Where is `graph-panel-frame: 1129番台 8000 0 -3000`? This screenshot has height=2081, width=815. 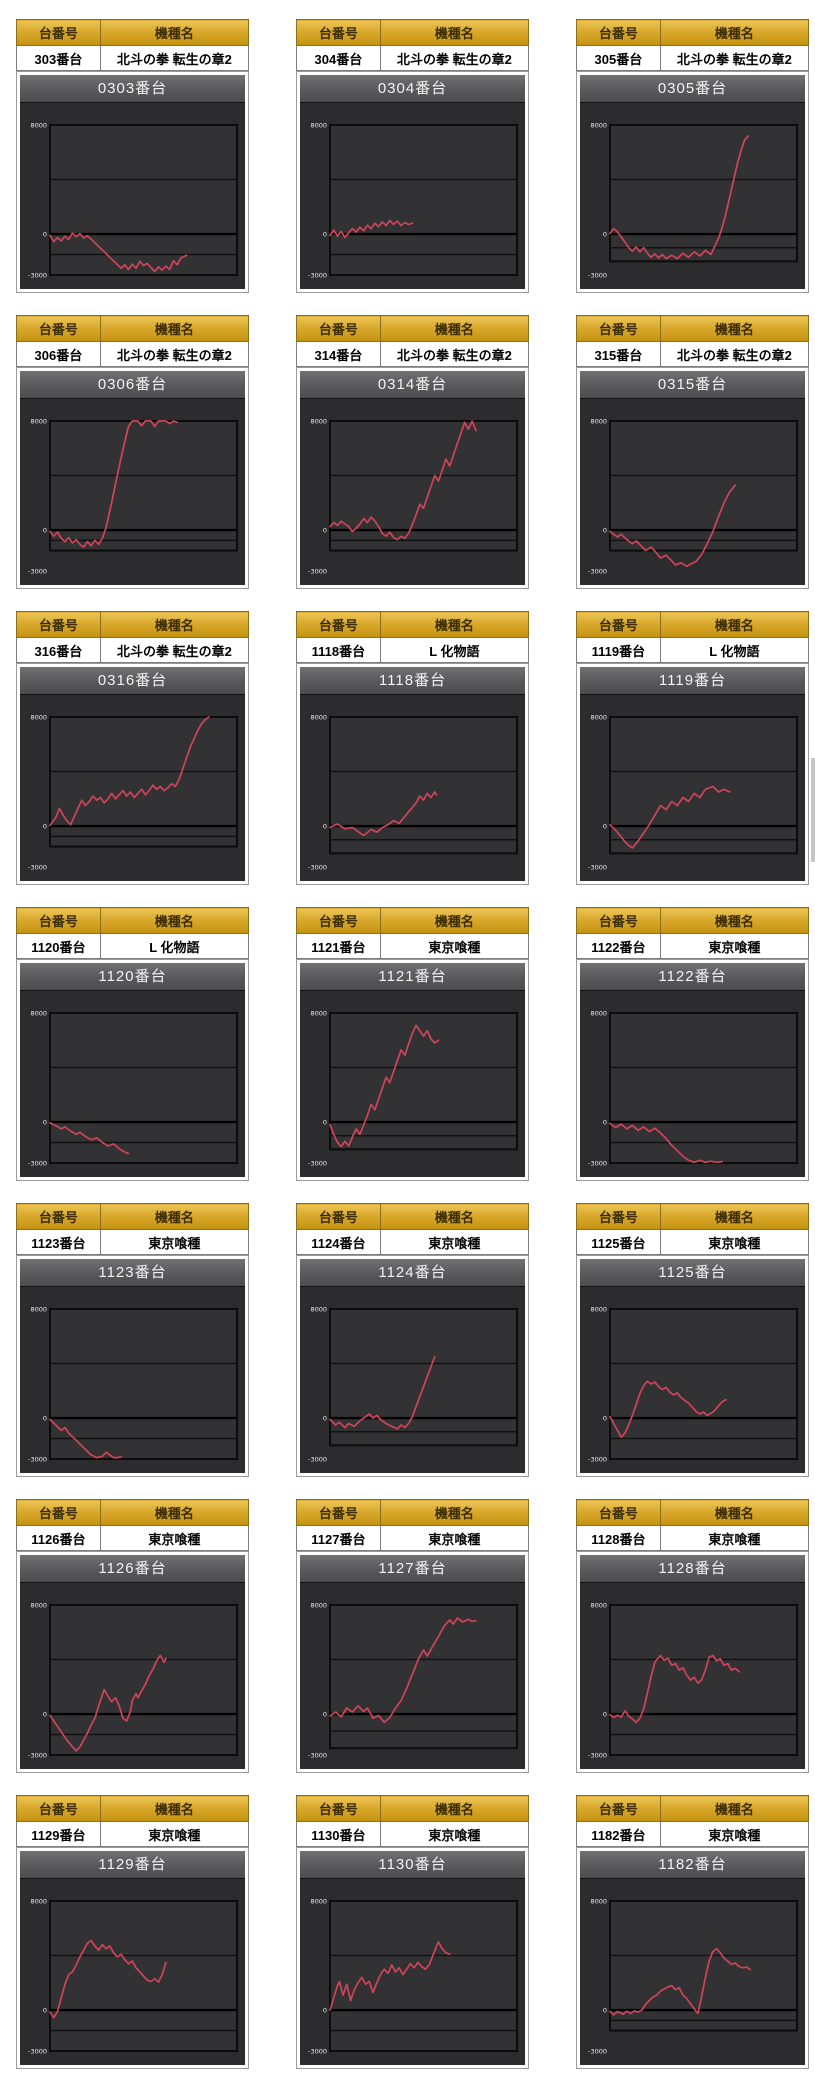 graph-panel-frame: 1129番台 8000 0 -3000 is located at coordinates (132, 1958).